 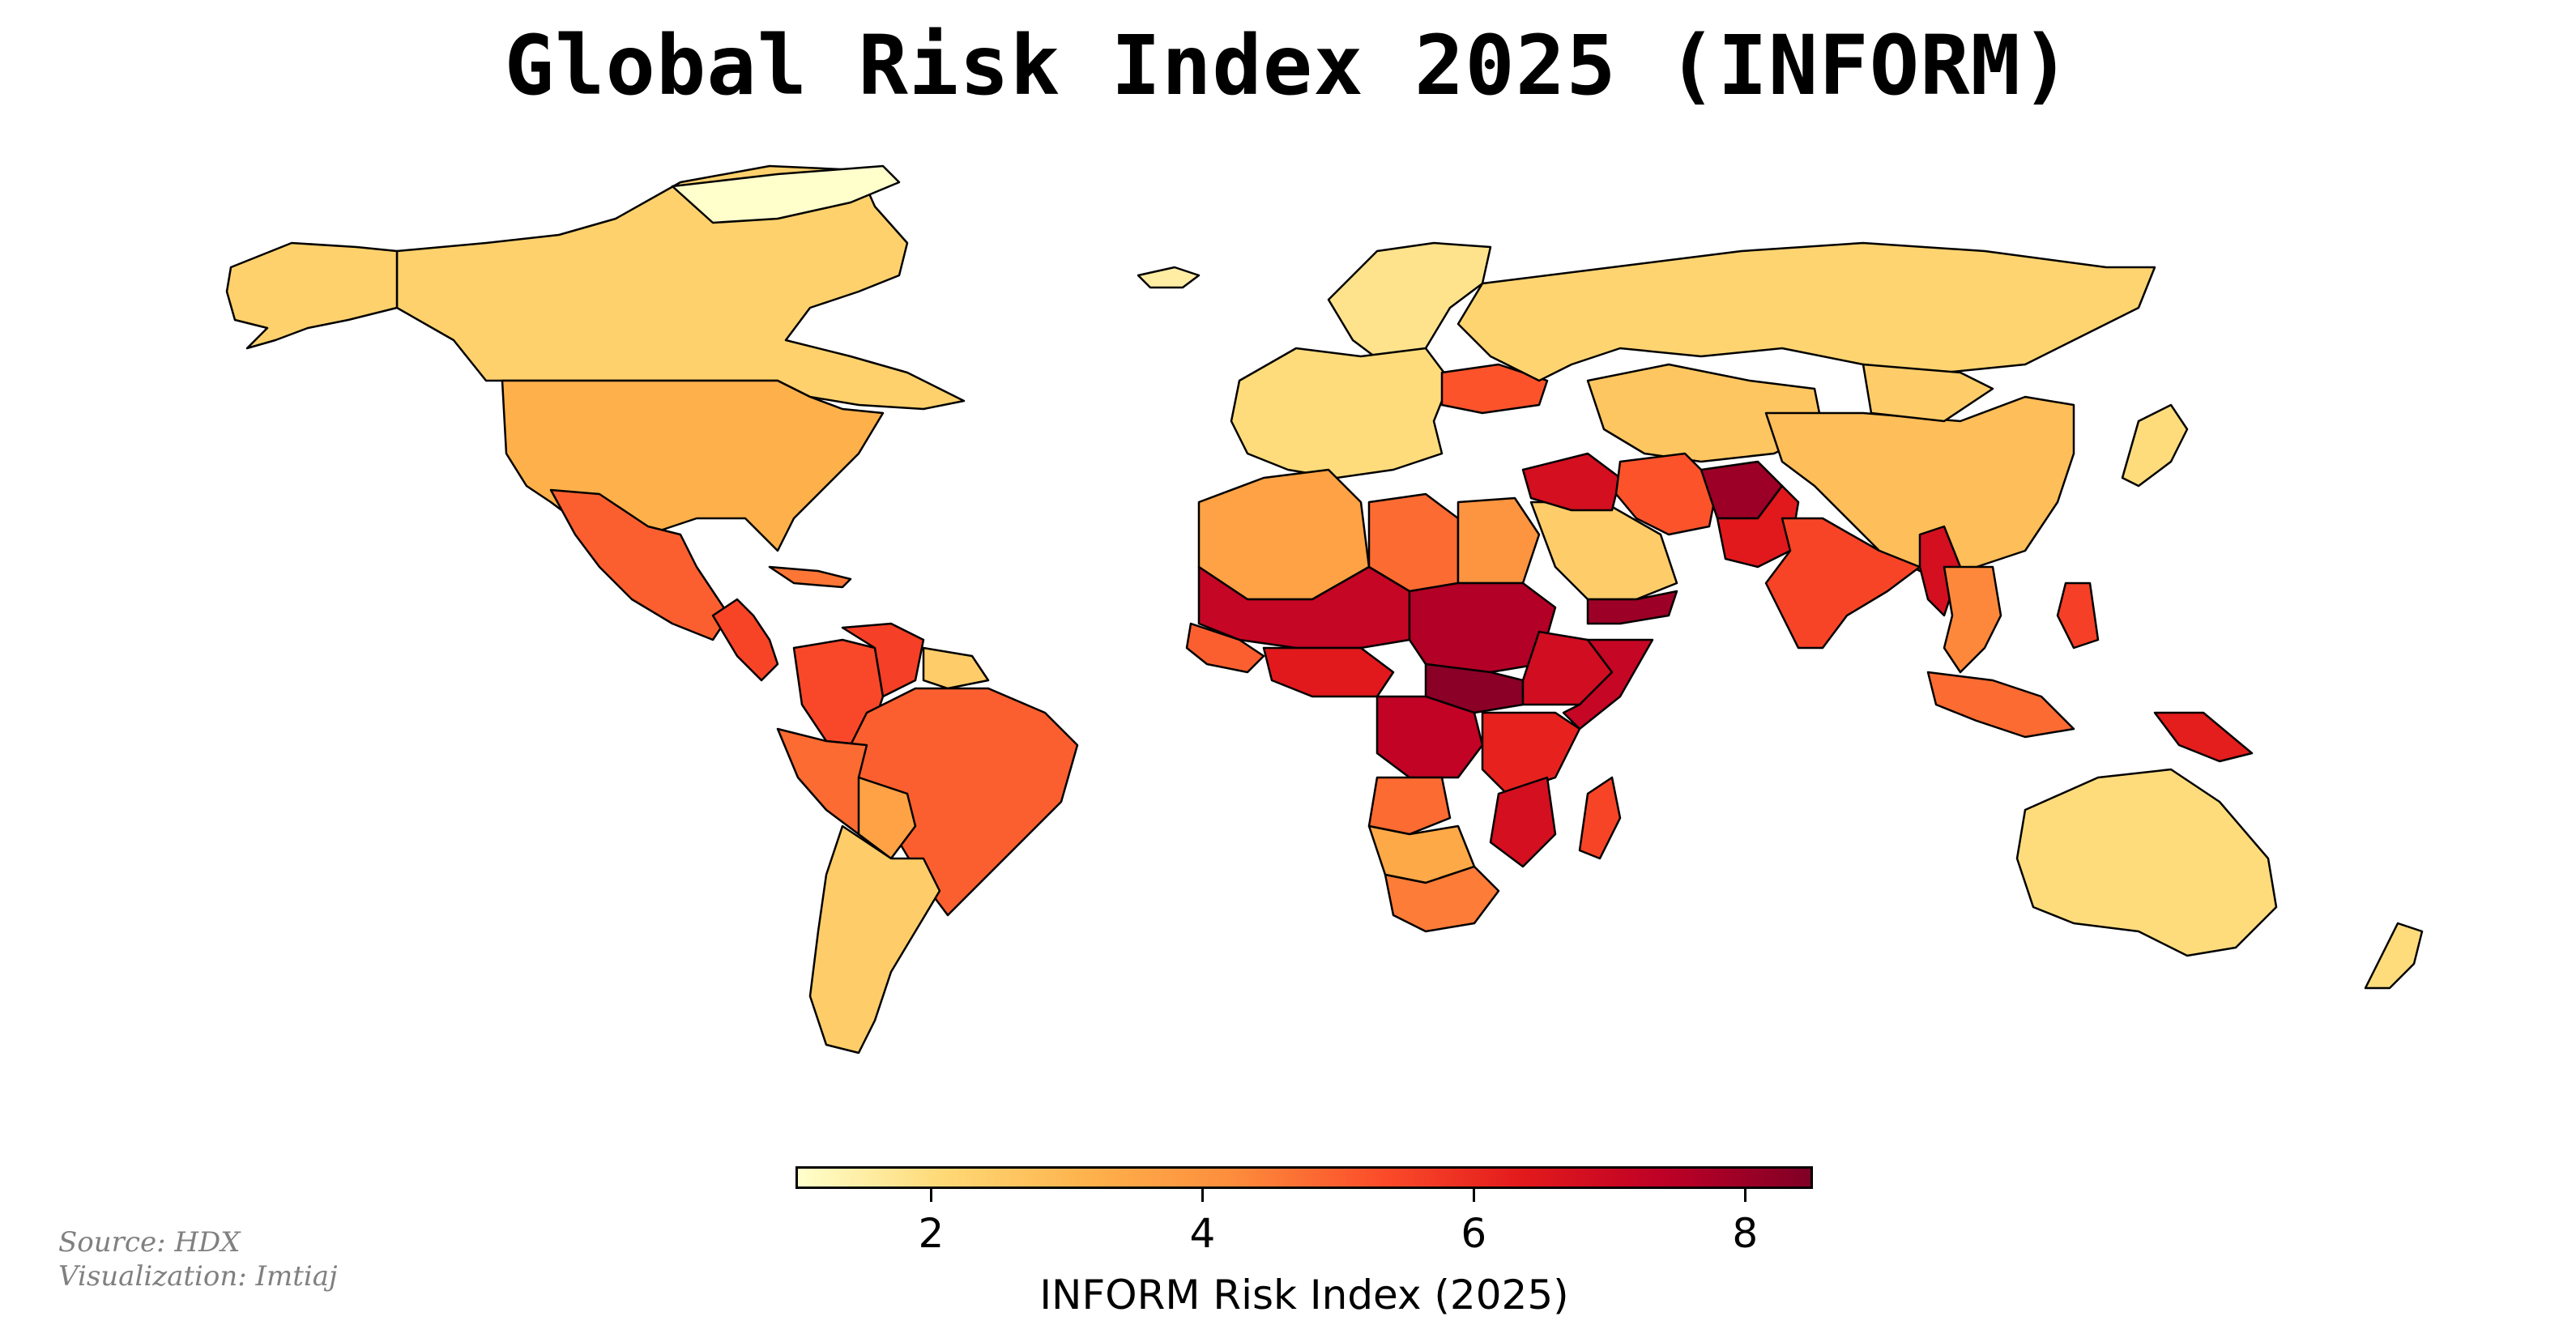 What do you see at coordinates (1523, 822) in the screenshot?
I see `region-mozambique: Mozambique` at bounding box center [1523, 822].